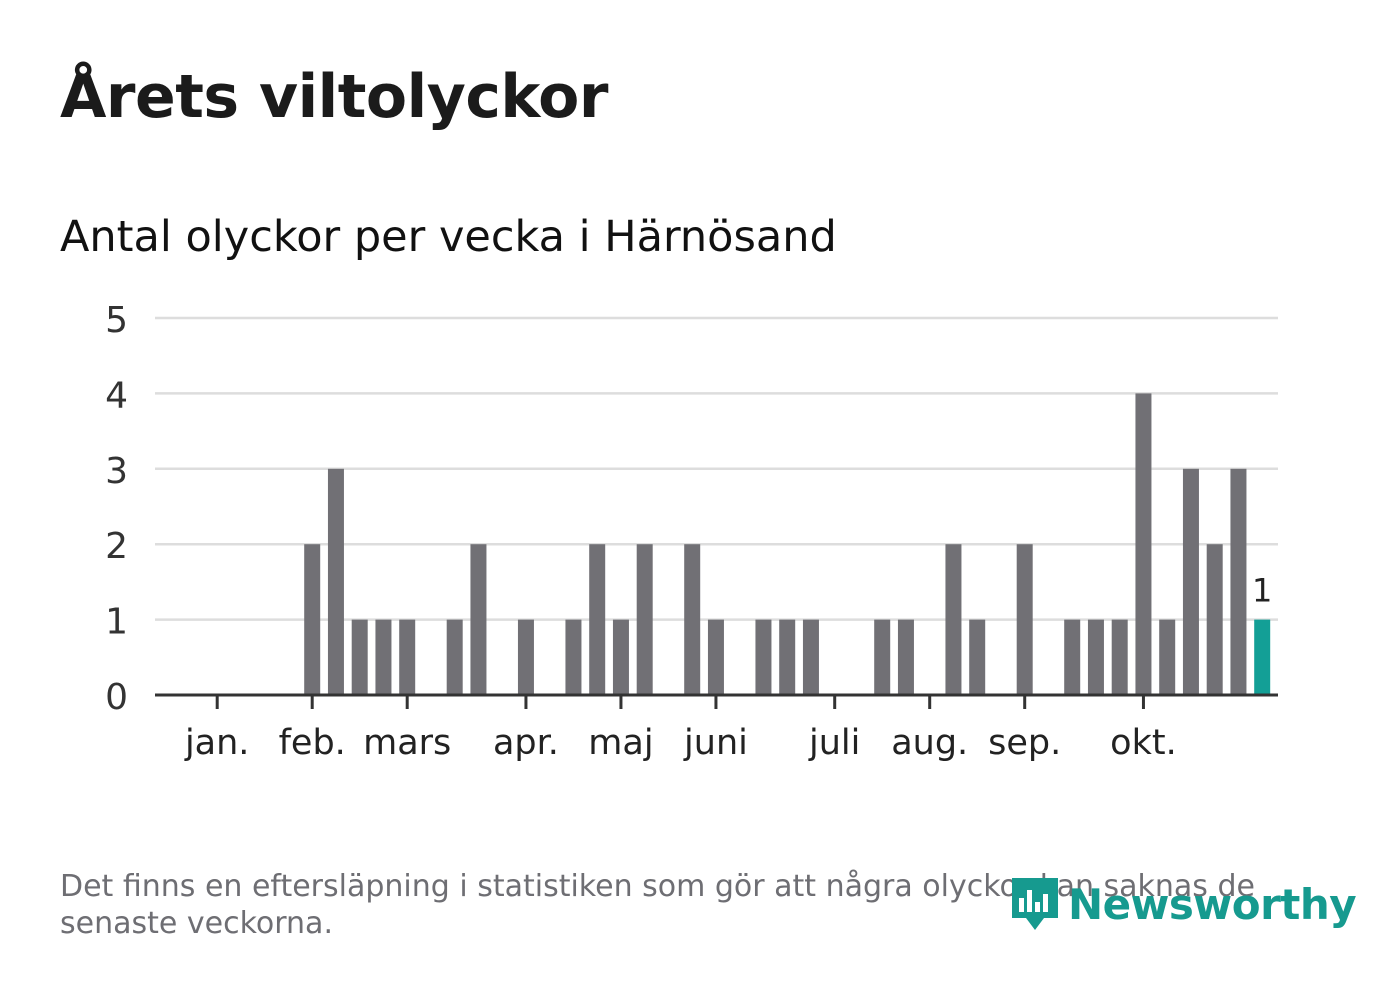 The image size is (1382, 999). What do you see at coordinates (116, 622) in the screenshot?
I see `y-tick-label: 1` at bounding box center [116, 622].